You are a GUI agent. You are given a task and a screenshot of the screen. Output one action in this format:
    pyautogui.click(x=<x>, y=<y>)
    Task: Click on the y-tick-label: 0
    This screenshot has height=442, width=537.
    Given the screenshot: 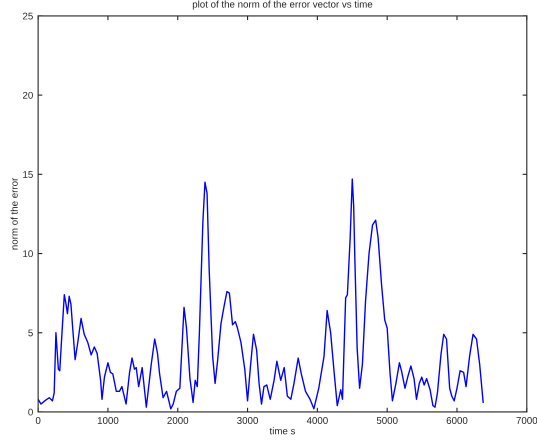 What is the action you would take?
    pyautogui.click(x=30, y=412)
    